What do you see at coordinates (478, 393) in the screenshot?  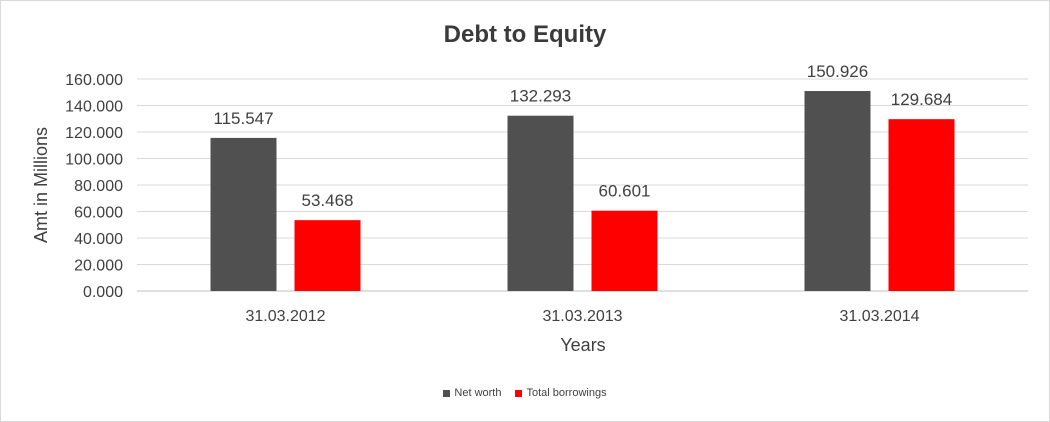 I see `legend-label: Net worth` at bounding box center [478, 393].